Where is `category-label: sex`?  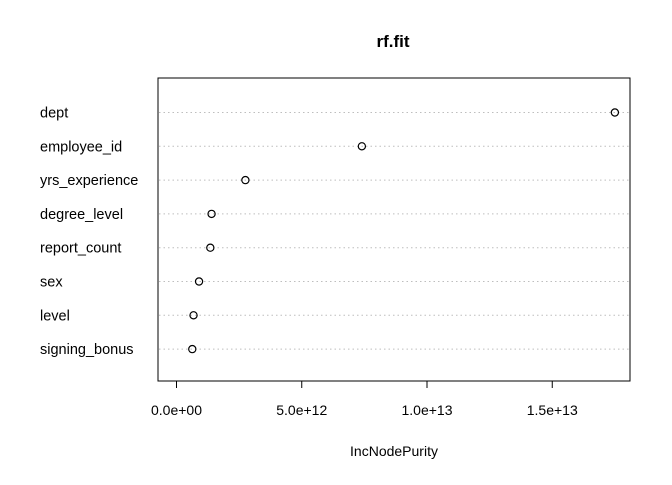
category-label: sex is located at coordinates (51, 283).